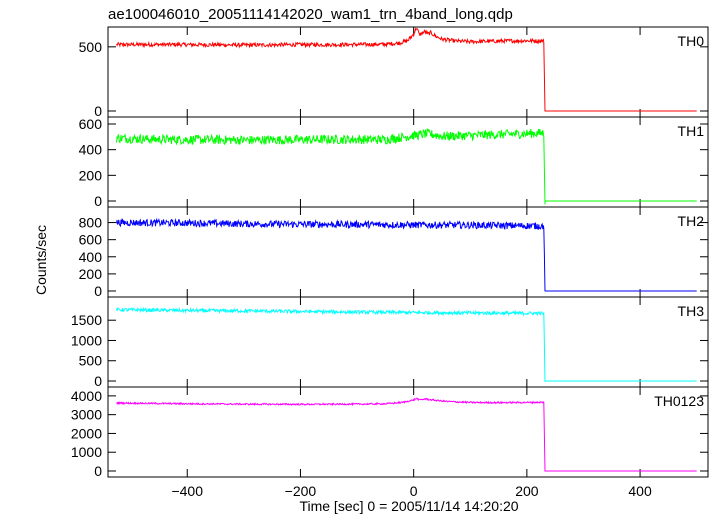 The image size is (717, 516). I want to click on x-tick-label: 400, so click(640, 491).